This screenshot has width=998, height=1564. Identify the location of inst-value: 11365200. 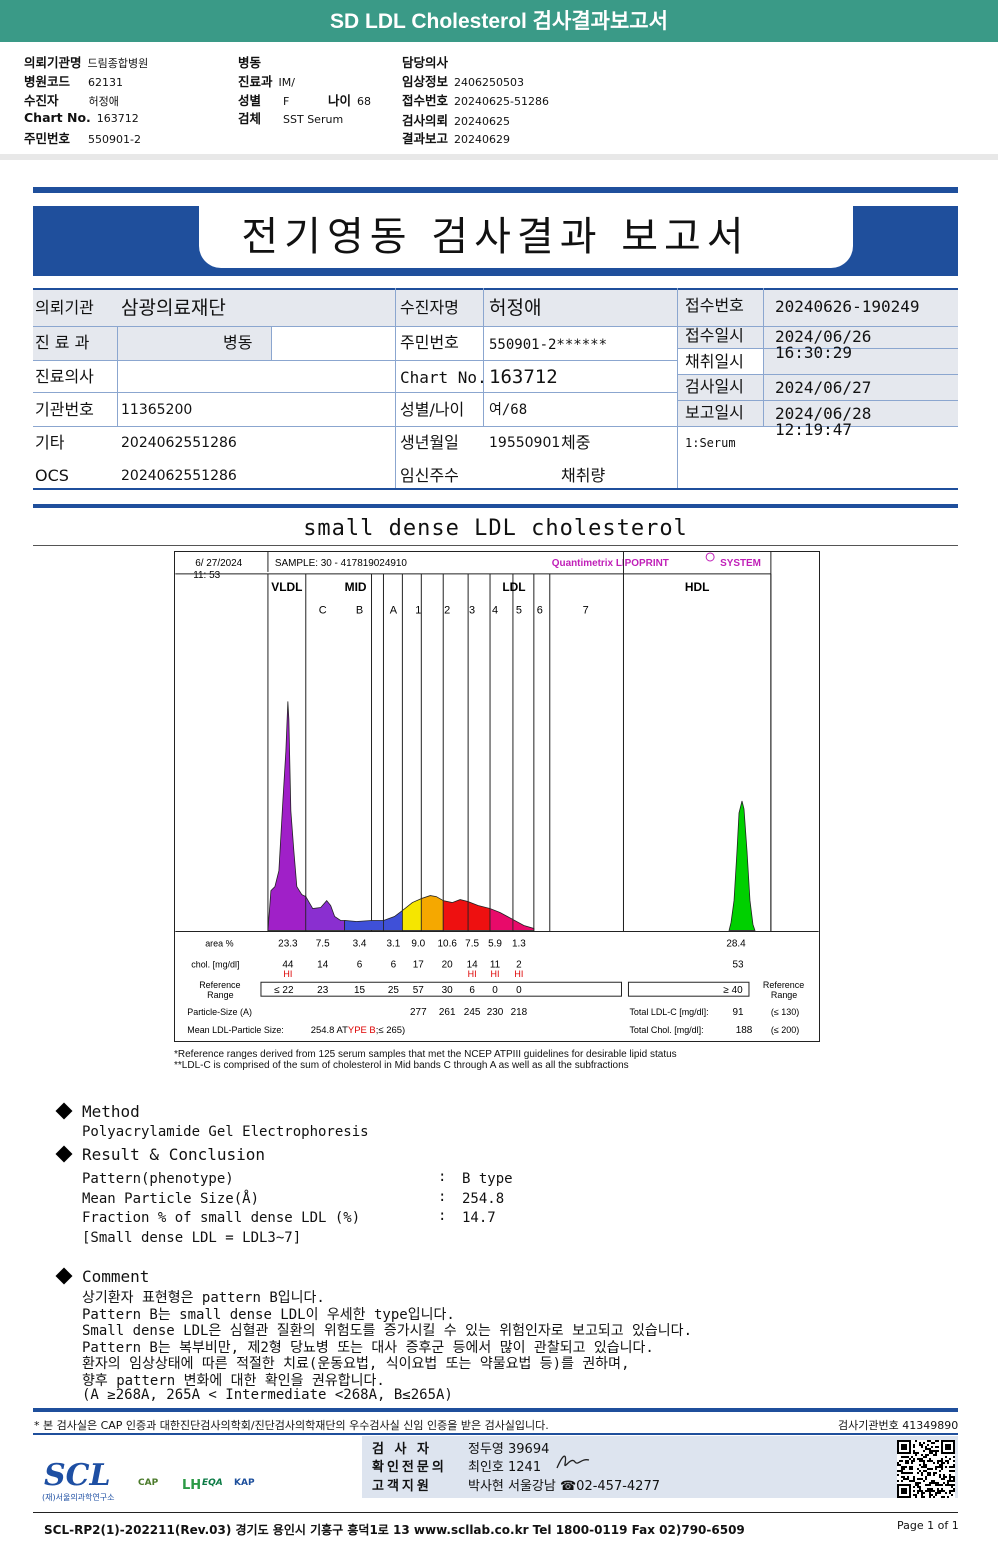
(157, 410).